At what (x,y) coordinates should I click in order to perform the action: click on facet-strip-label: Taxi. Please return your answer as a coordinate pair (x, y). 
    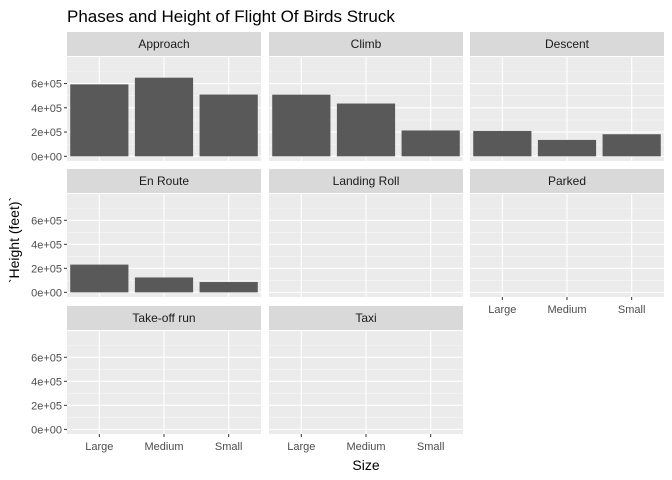
    Looking at the image, I should click on (365, 318).